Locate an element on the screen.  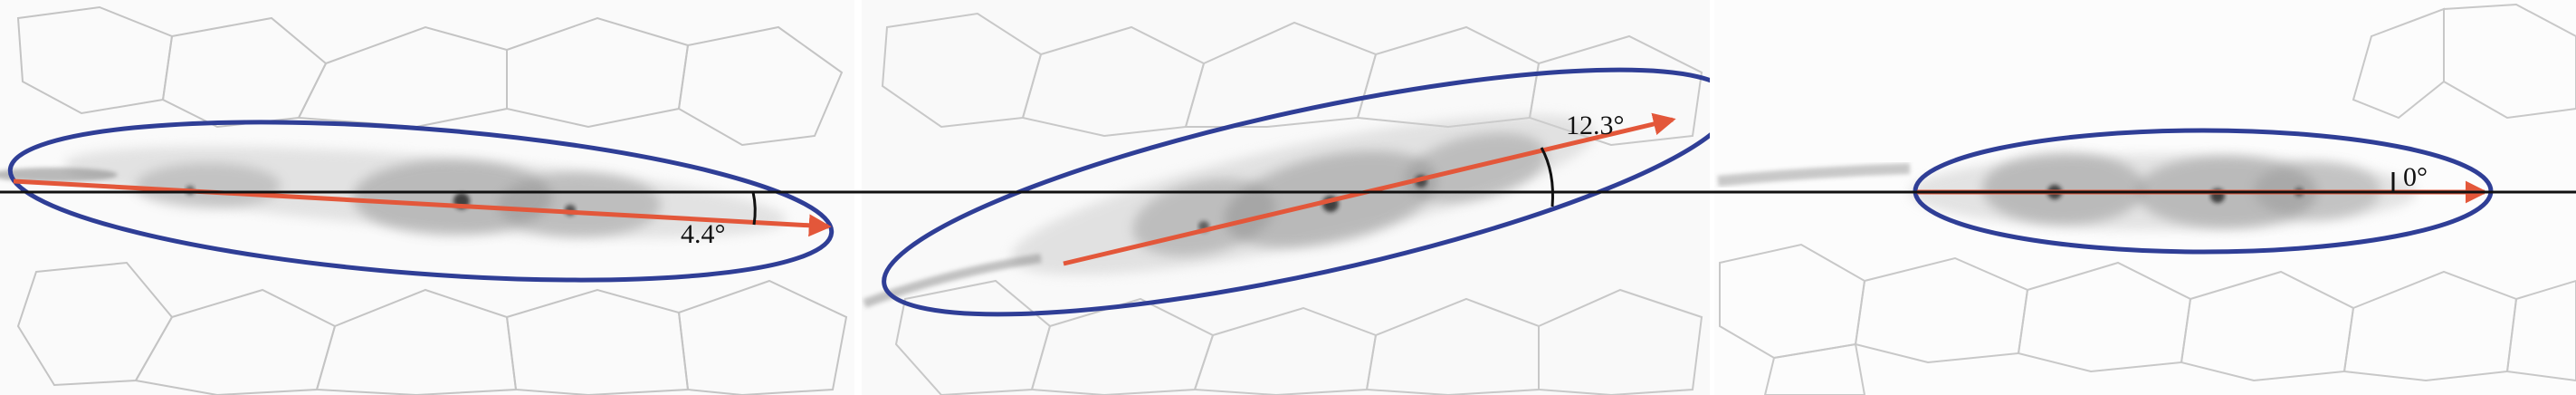
panel-1-major-axis-arrow is located at coordinates (423, 207).